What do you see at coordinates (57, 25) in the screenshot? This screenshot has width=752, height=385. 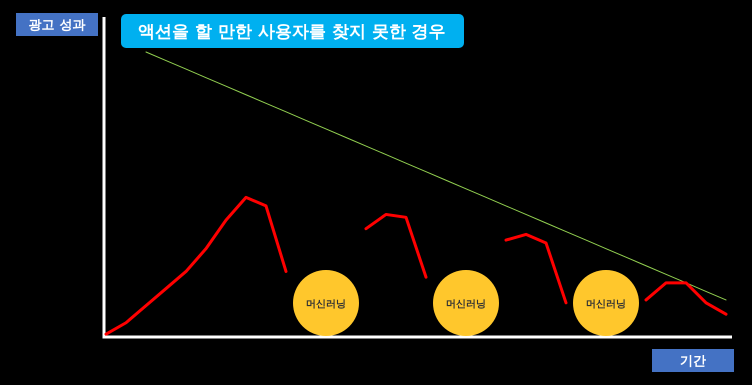 I see `y-axis-title: 광고 성과` at bounding box center [57, 25].